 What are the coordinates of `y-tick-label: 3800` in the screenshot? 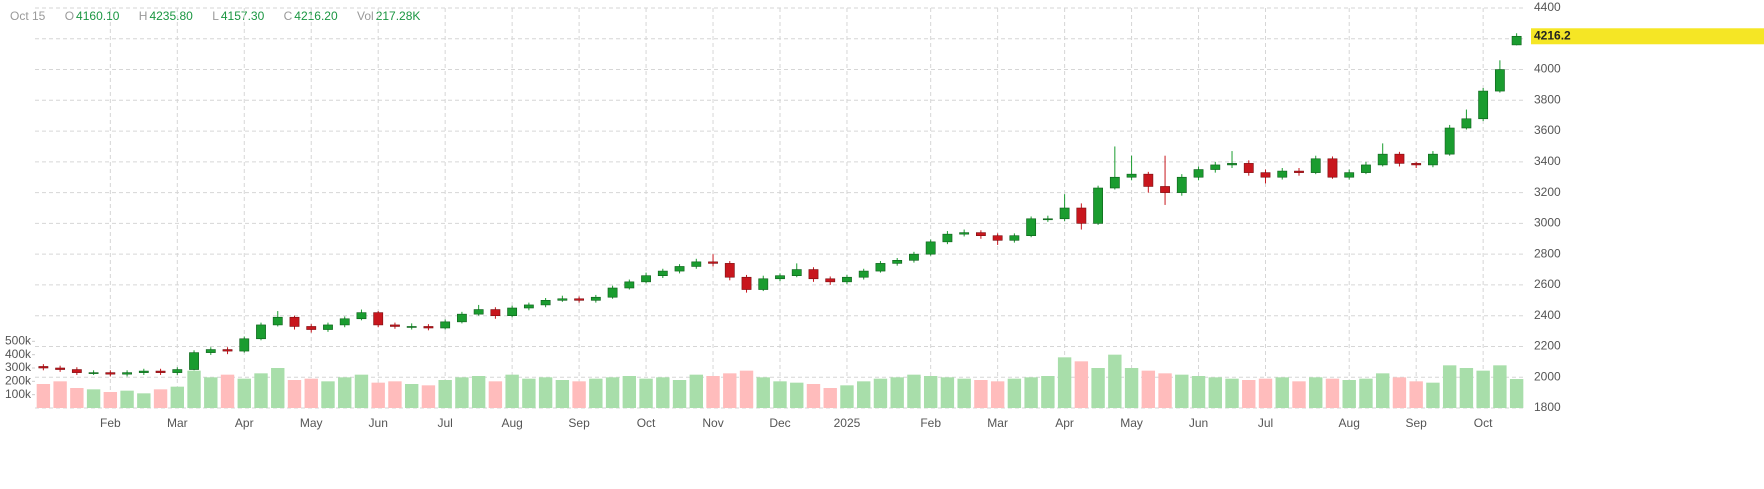 It's located at (1547, 99).